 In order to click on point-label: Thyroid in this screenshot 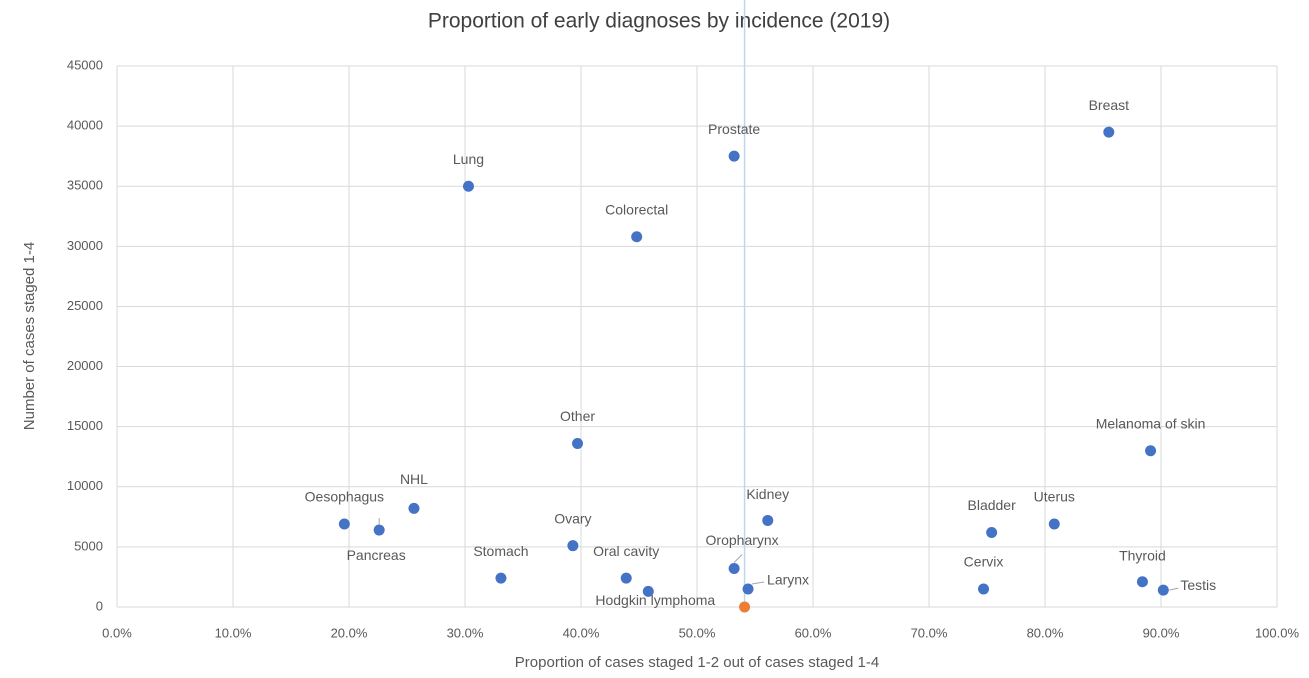, I will do `click(1142, 555)`.